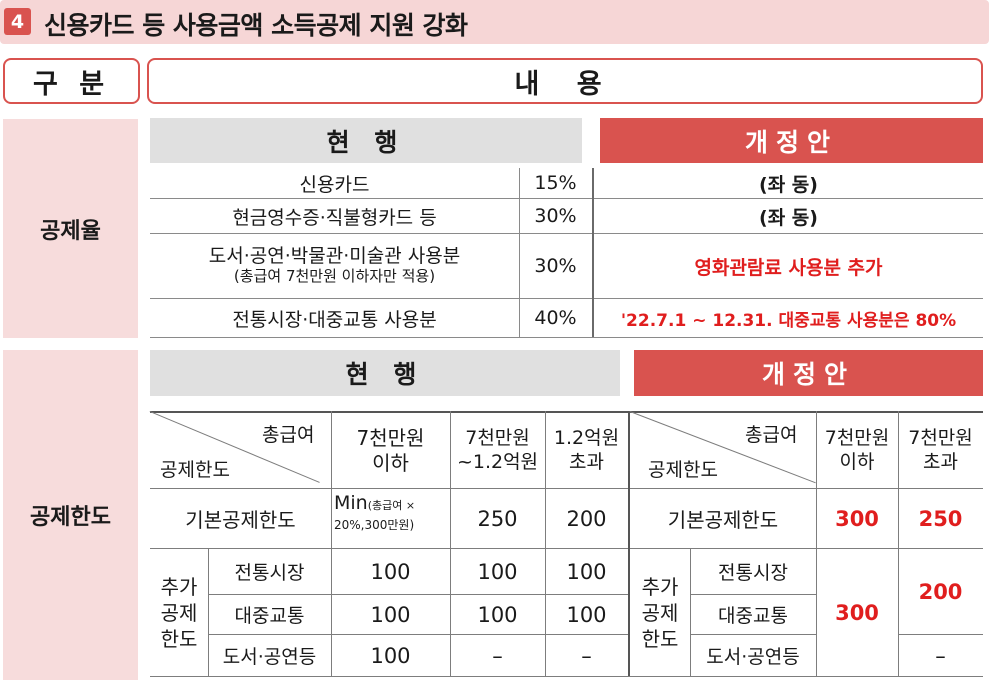 This screenshot has width=989, height=684. I want to click on basic-limit-formula: Min(총급여 × 20%,300만원), so click(392, 518).